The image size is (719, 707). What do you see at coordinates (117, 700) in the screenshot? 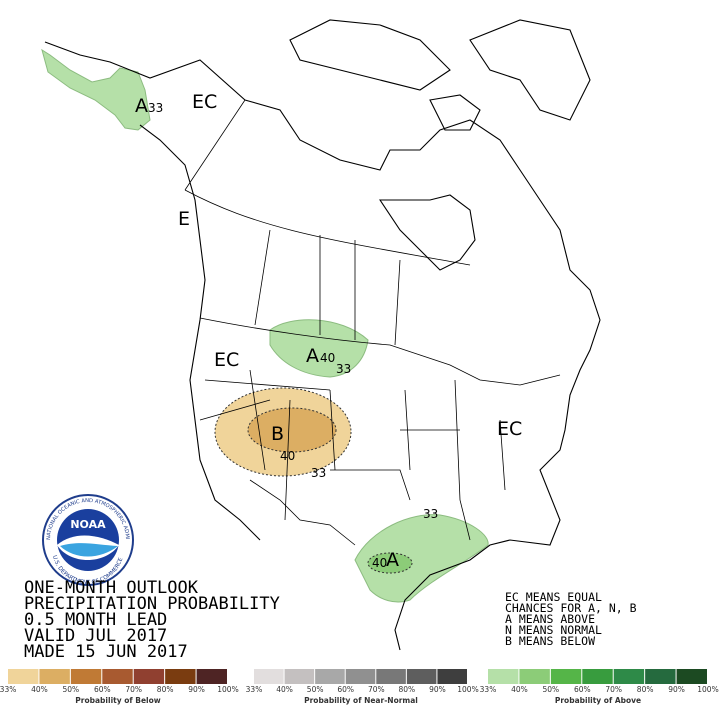
I see `colorbar-caption: Probability of Below` at bounding box center [117, 700].